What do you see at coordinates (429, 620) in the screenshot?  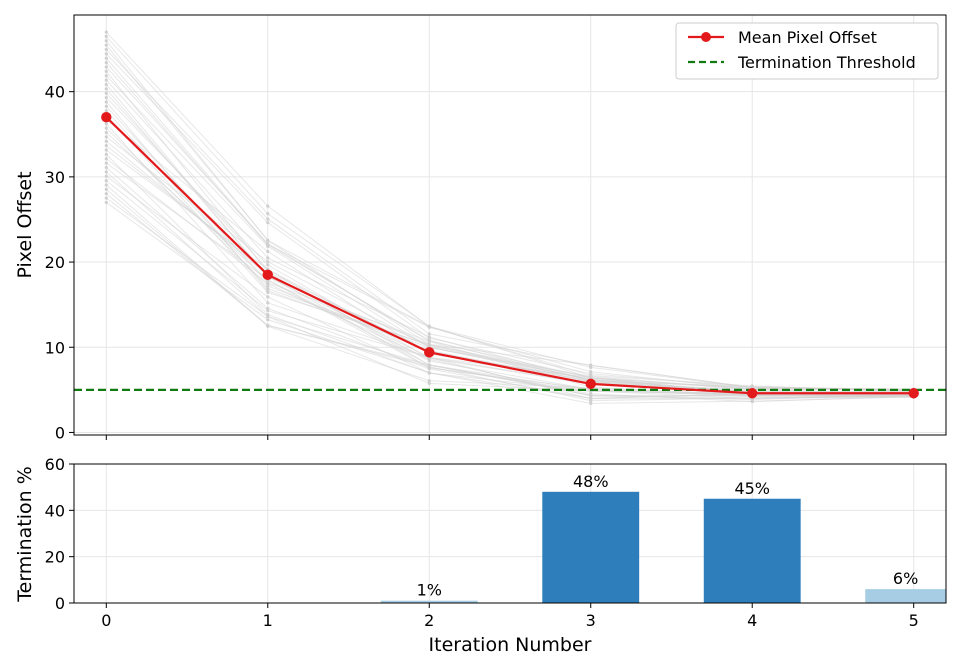 I see `termination-x-tick-label: 2` at bounding box center [429, 620].